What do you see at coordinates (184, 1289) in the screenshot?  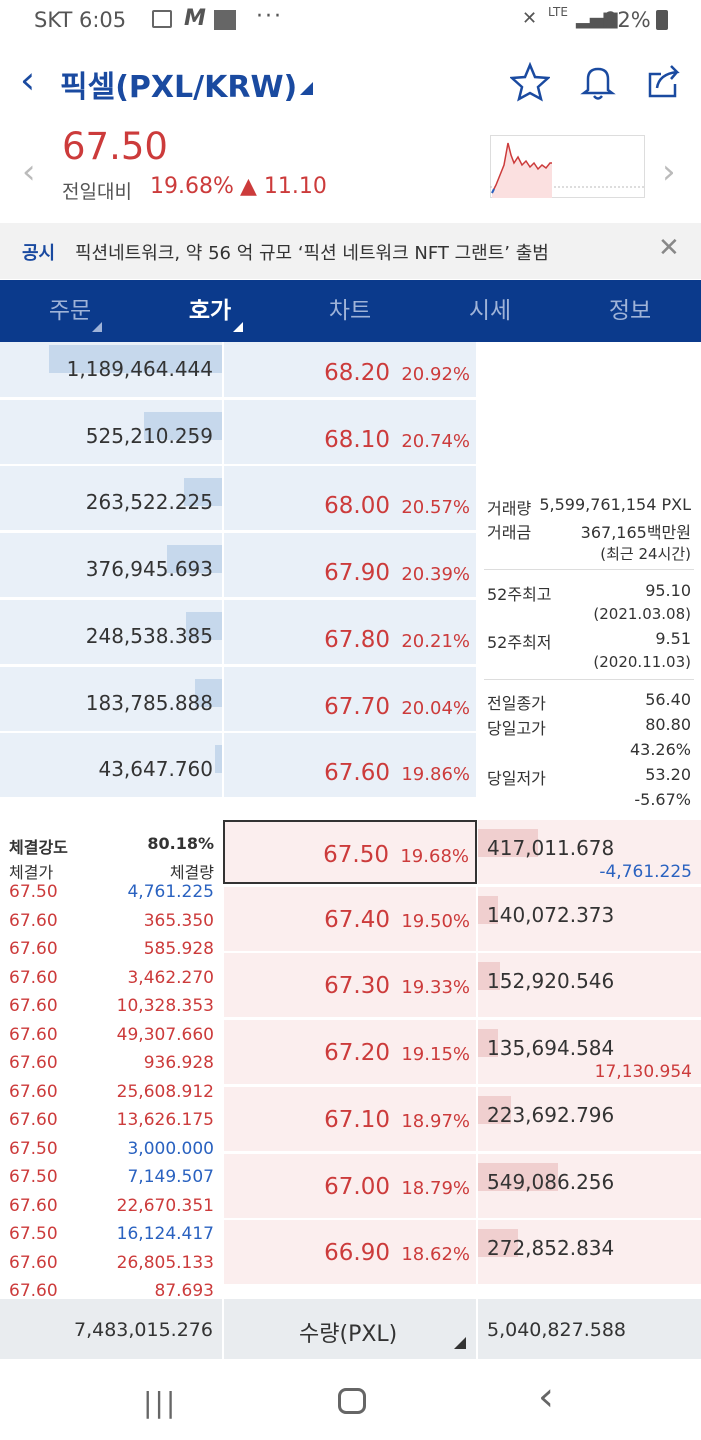 I see `trade-qty: 87.693` at bounding box center [184, 1289].